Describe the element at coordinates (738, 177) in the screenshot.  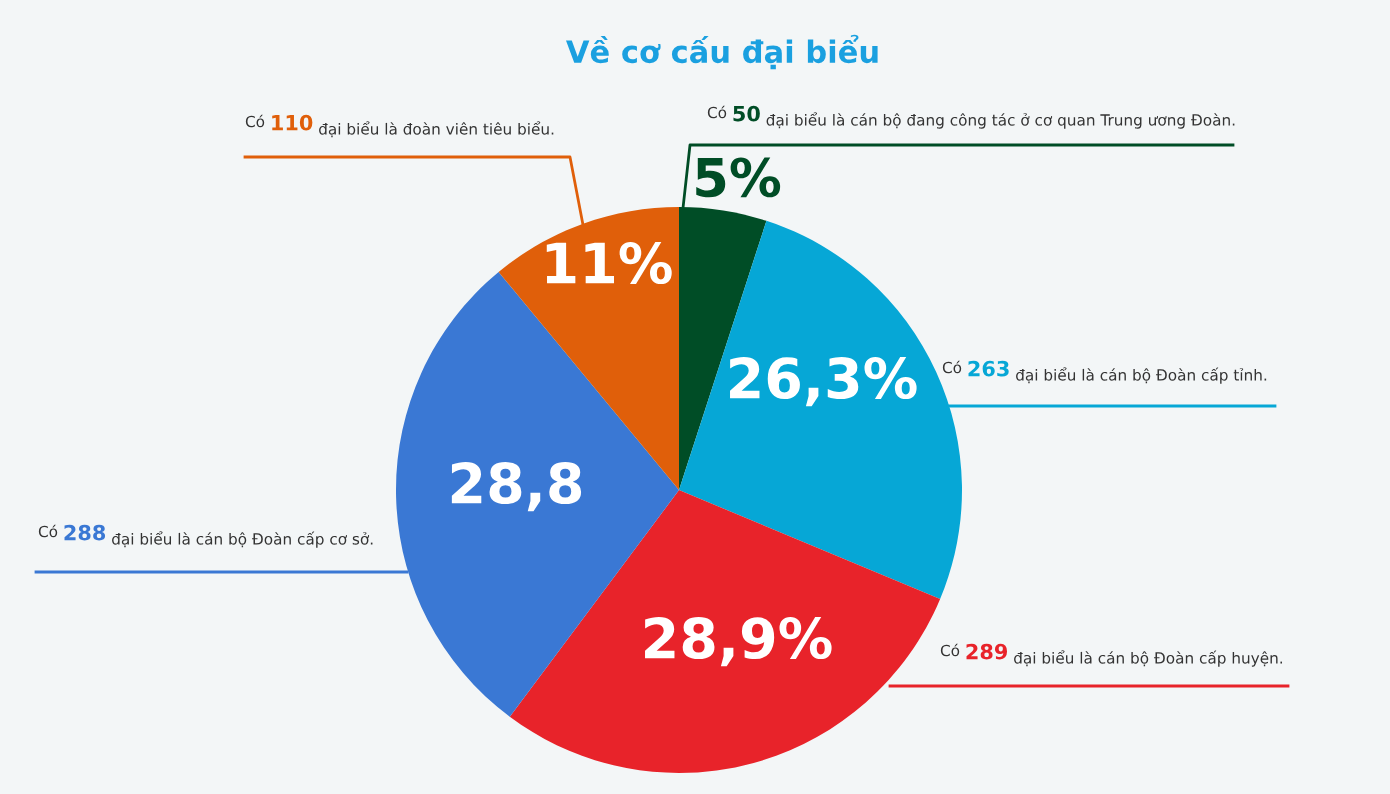
I see `data-label: 5%` at that location.